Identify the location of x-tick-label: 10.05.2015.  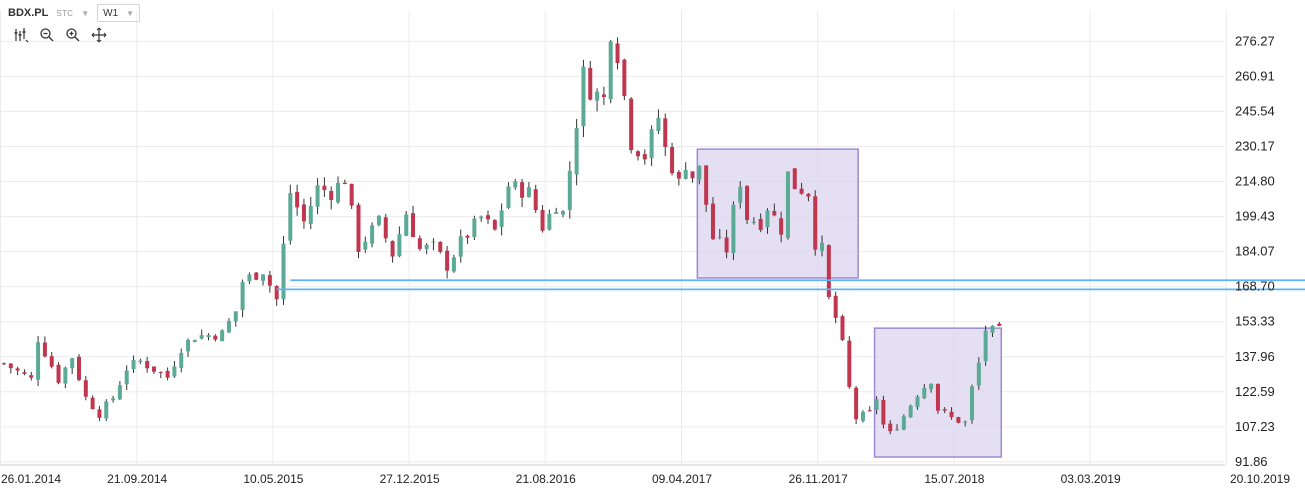
(273, 479).